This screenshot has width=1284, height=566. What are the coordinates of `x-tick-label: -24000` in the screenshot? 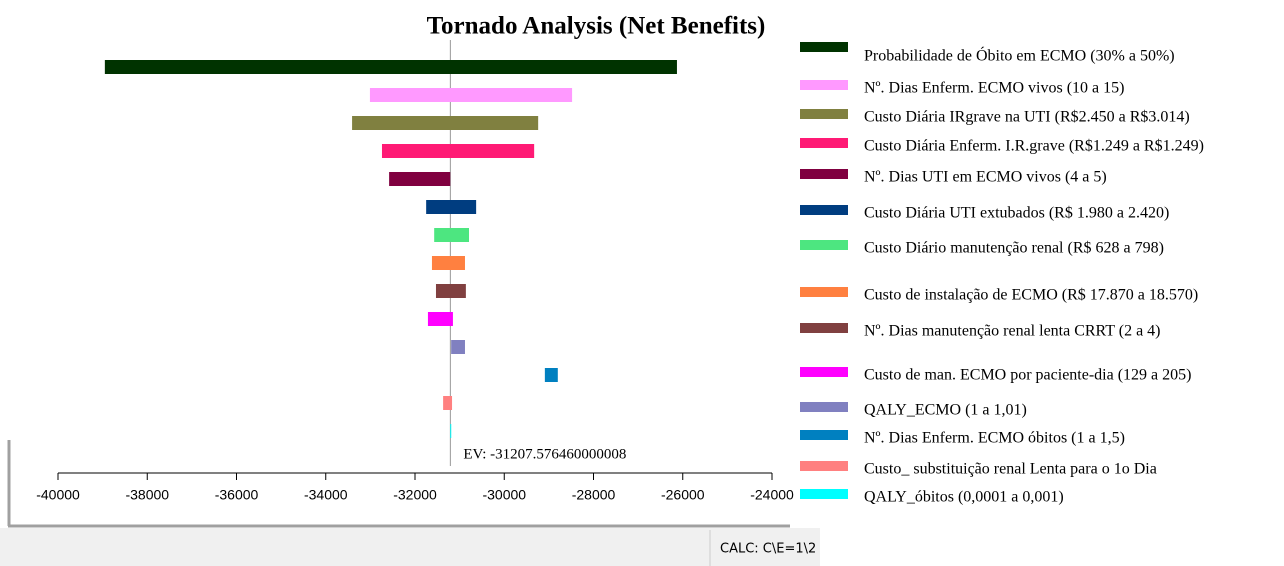 It's located at (772, 495).